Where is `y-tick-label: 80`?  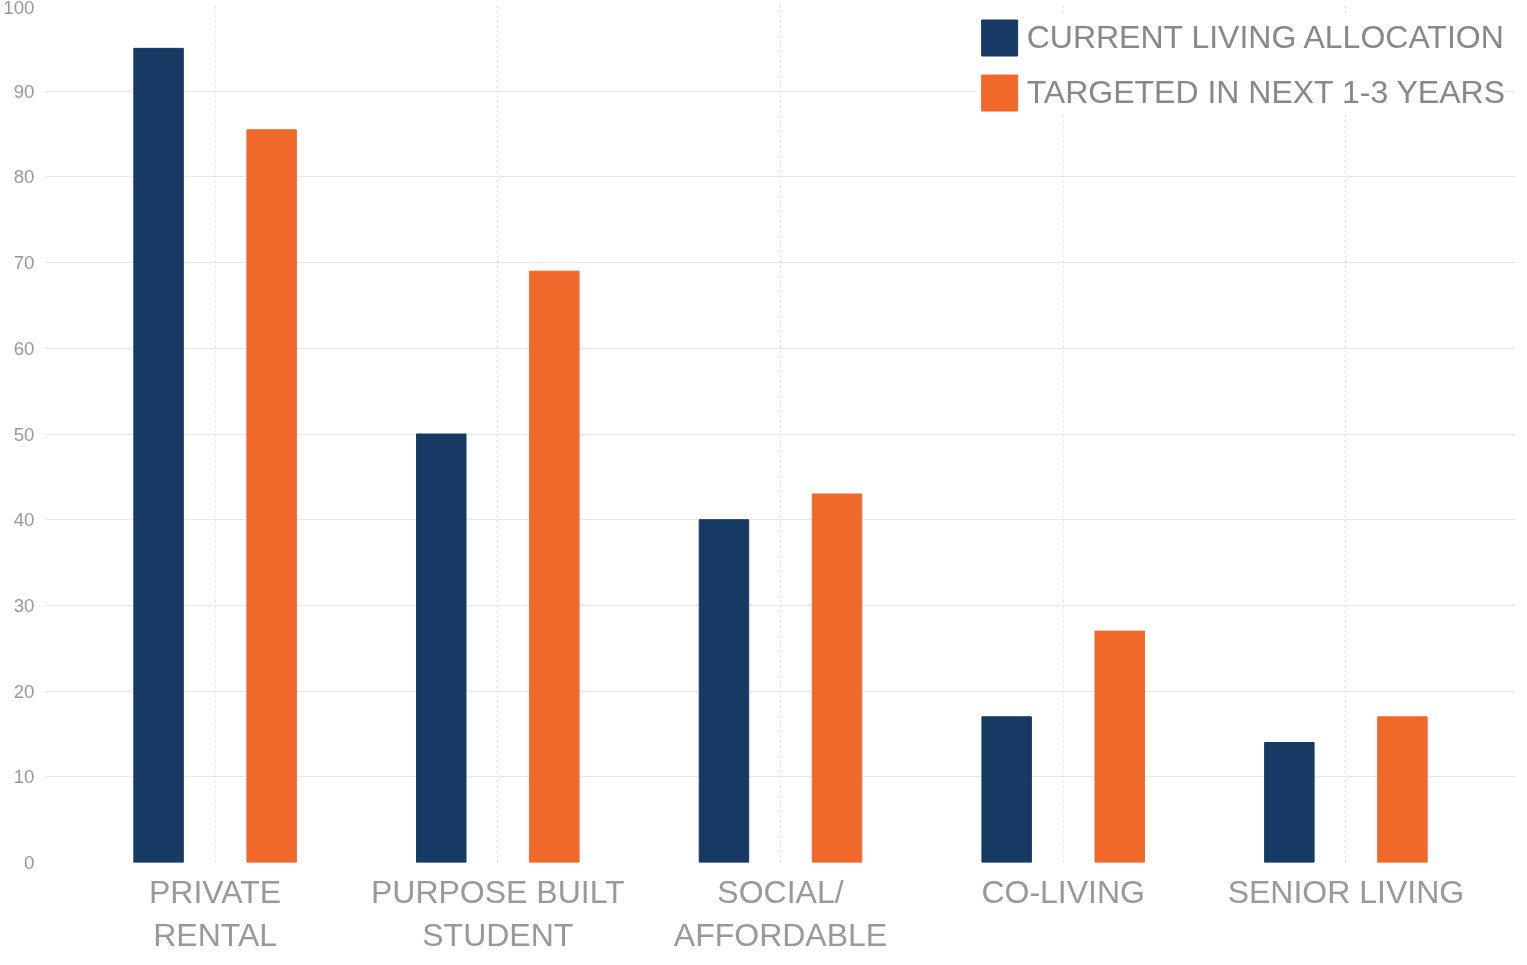 y-tick-label: 80 is located at coordinates (24, 177).